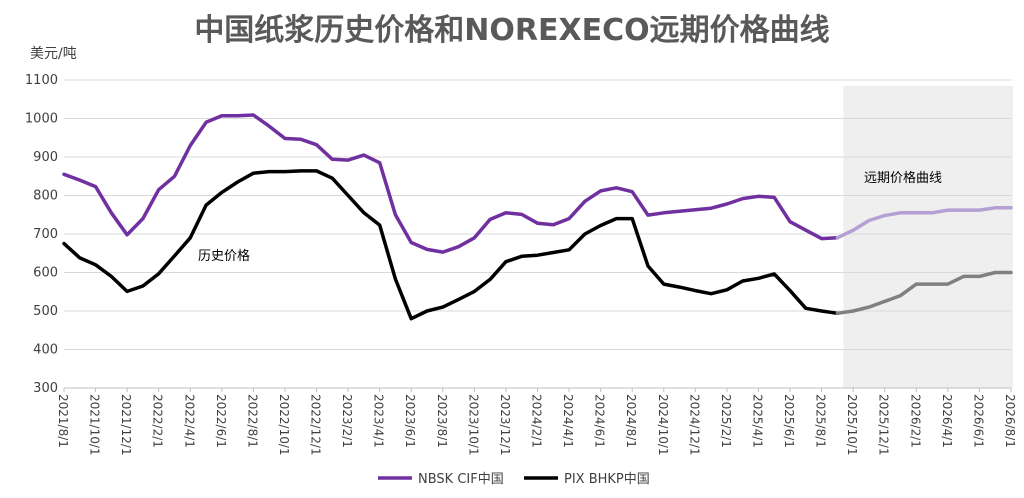 The width and height of the screenshot is (1024, 498). What do you see at coordinates (511, 30) in the screenshot?
I see `chart-title: 中国纸浆历史价格和NOREXECO远期价格曲线` at bounding box center [511, 30].